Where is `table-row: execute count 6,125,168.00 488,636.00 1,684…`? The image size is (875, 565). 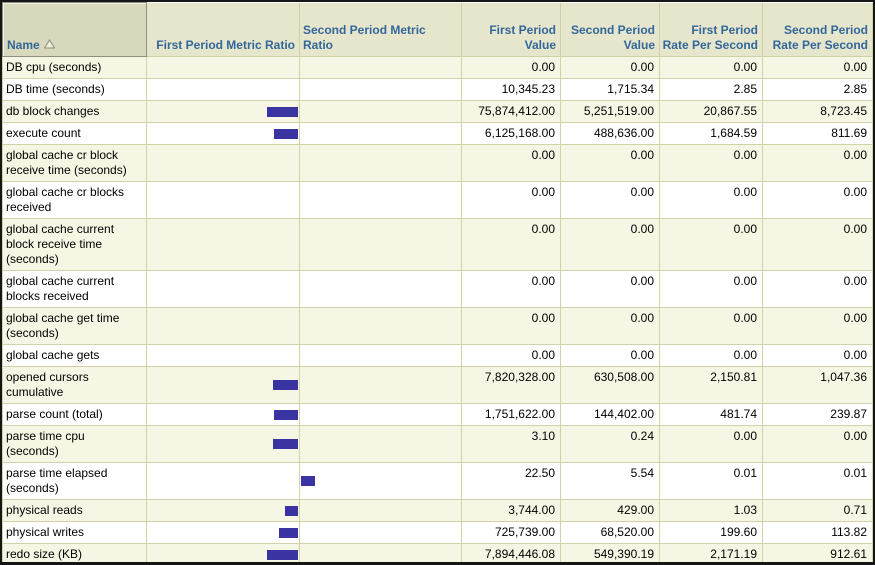 table-row: execute count 6,125,168.00 488,636.00 1,684… is located at coordinates (437, 133).